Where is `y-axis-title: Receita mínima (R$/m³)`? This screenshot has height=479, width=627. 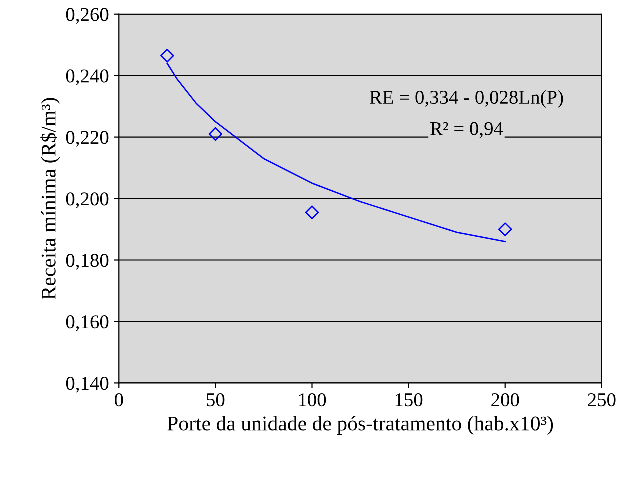
y-axis-title: Receita mínima (R$/m³) is located at coordinates (50, 199).